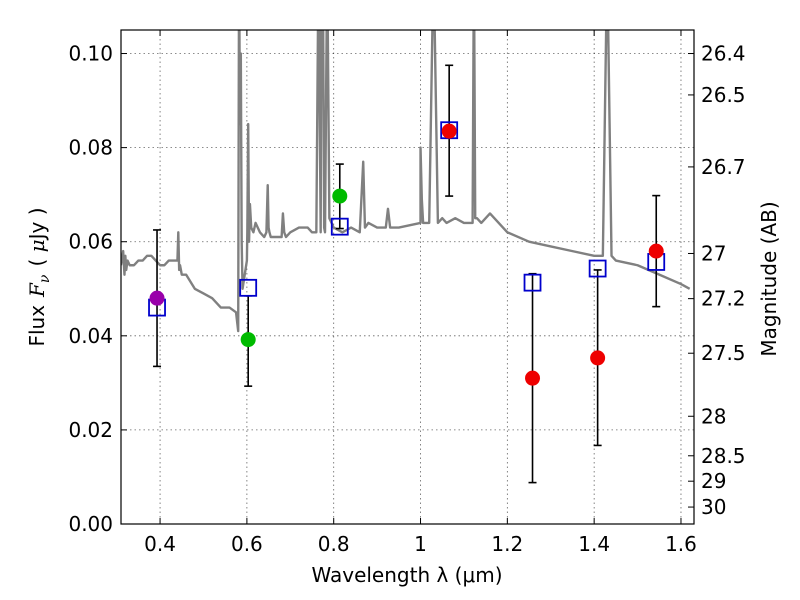 The width and height of the screenshot is (800, 600). Describe the element at coordinates (420, 544) in the screenshot. I see `x-tick-label: 1` at that location.